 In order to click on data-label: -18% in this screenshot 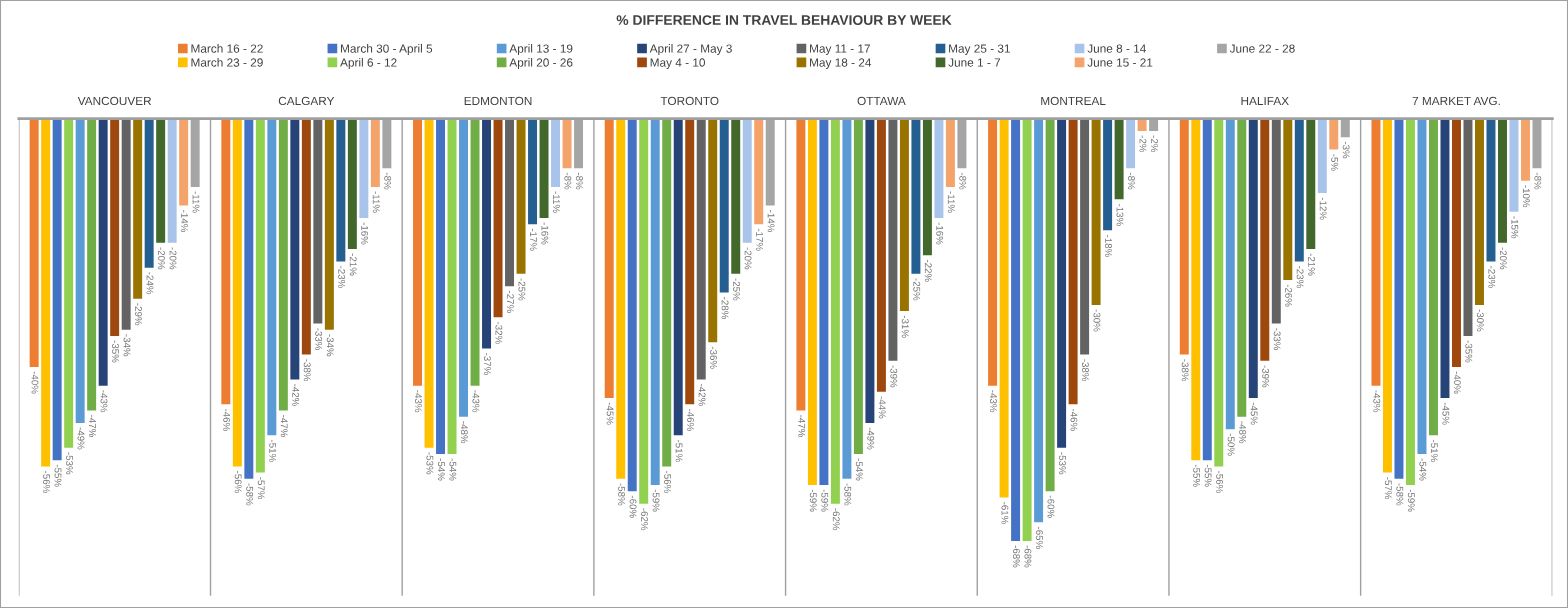, I will do `click(1108, 245)`.